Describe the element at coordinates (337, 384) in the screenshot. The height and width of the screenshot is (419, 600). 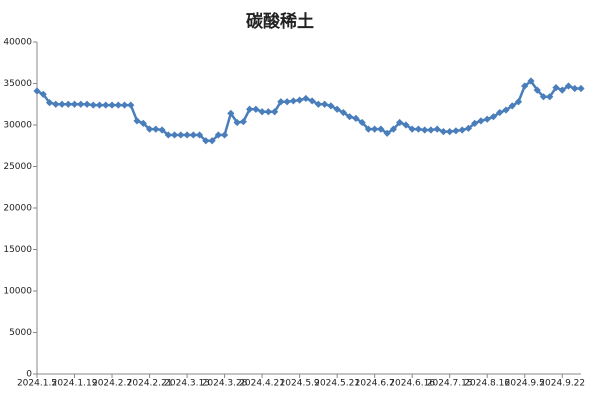
I see `x-tick-label: 2024.5.21` at that location.